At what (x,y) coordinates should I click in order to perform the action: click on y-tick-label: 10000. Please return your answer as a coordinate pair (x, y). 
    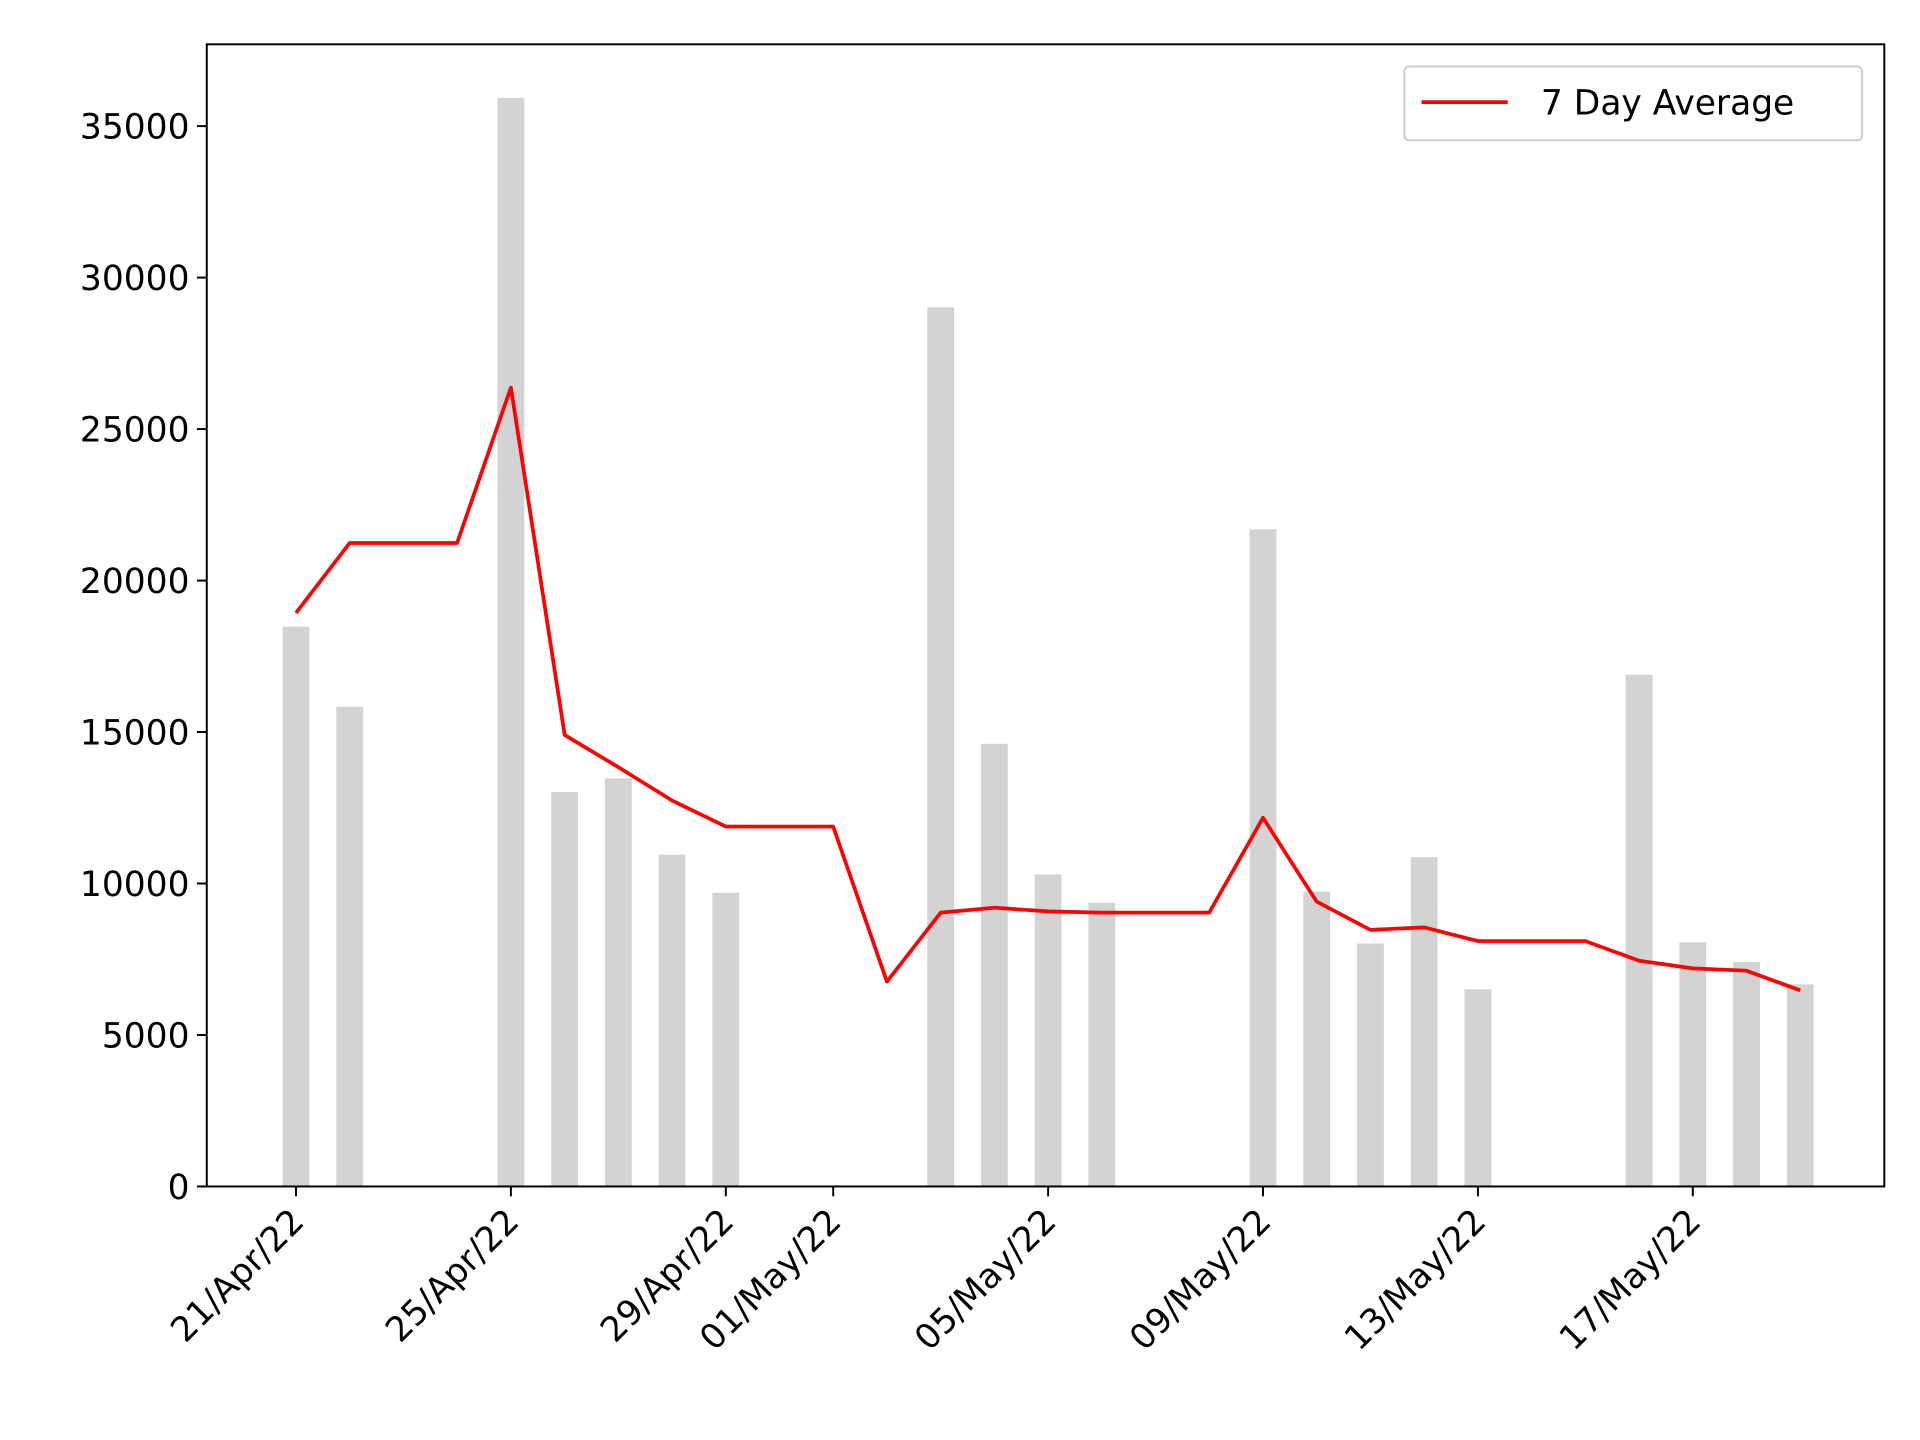
    Looking at the image, I should click on (135, 885).